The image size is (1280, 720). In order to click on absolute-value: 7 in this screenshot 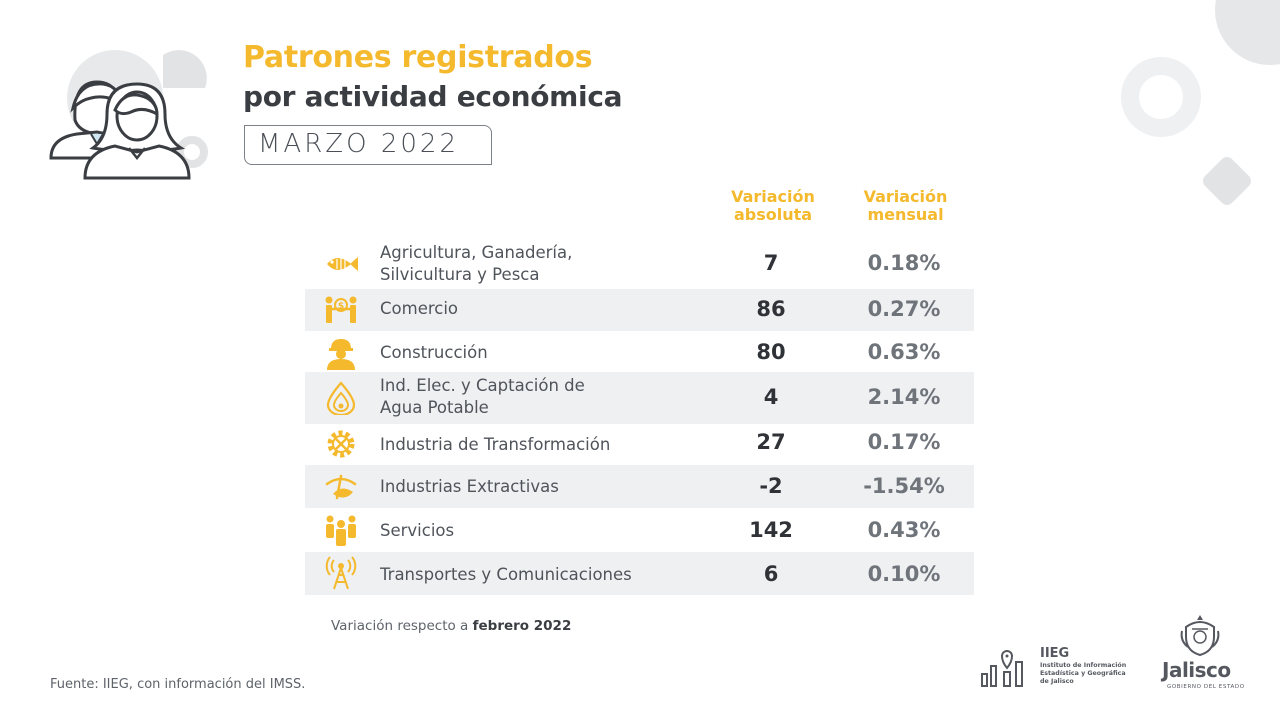, I will do `click(771, 263)`.